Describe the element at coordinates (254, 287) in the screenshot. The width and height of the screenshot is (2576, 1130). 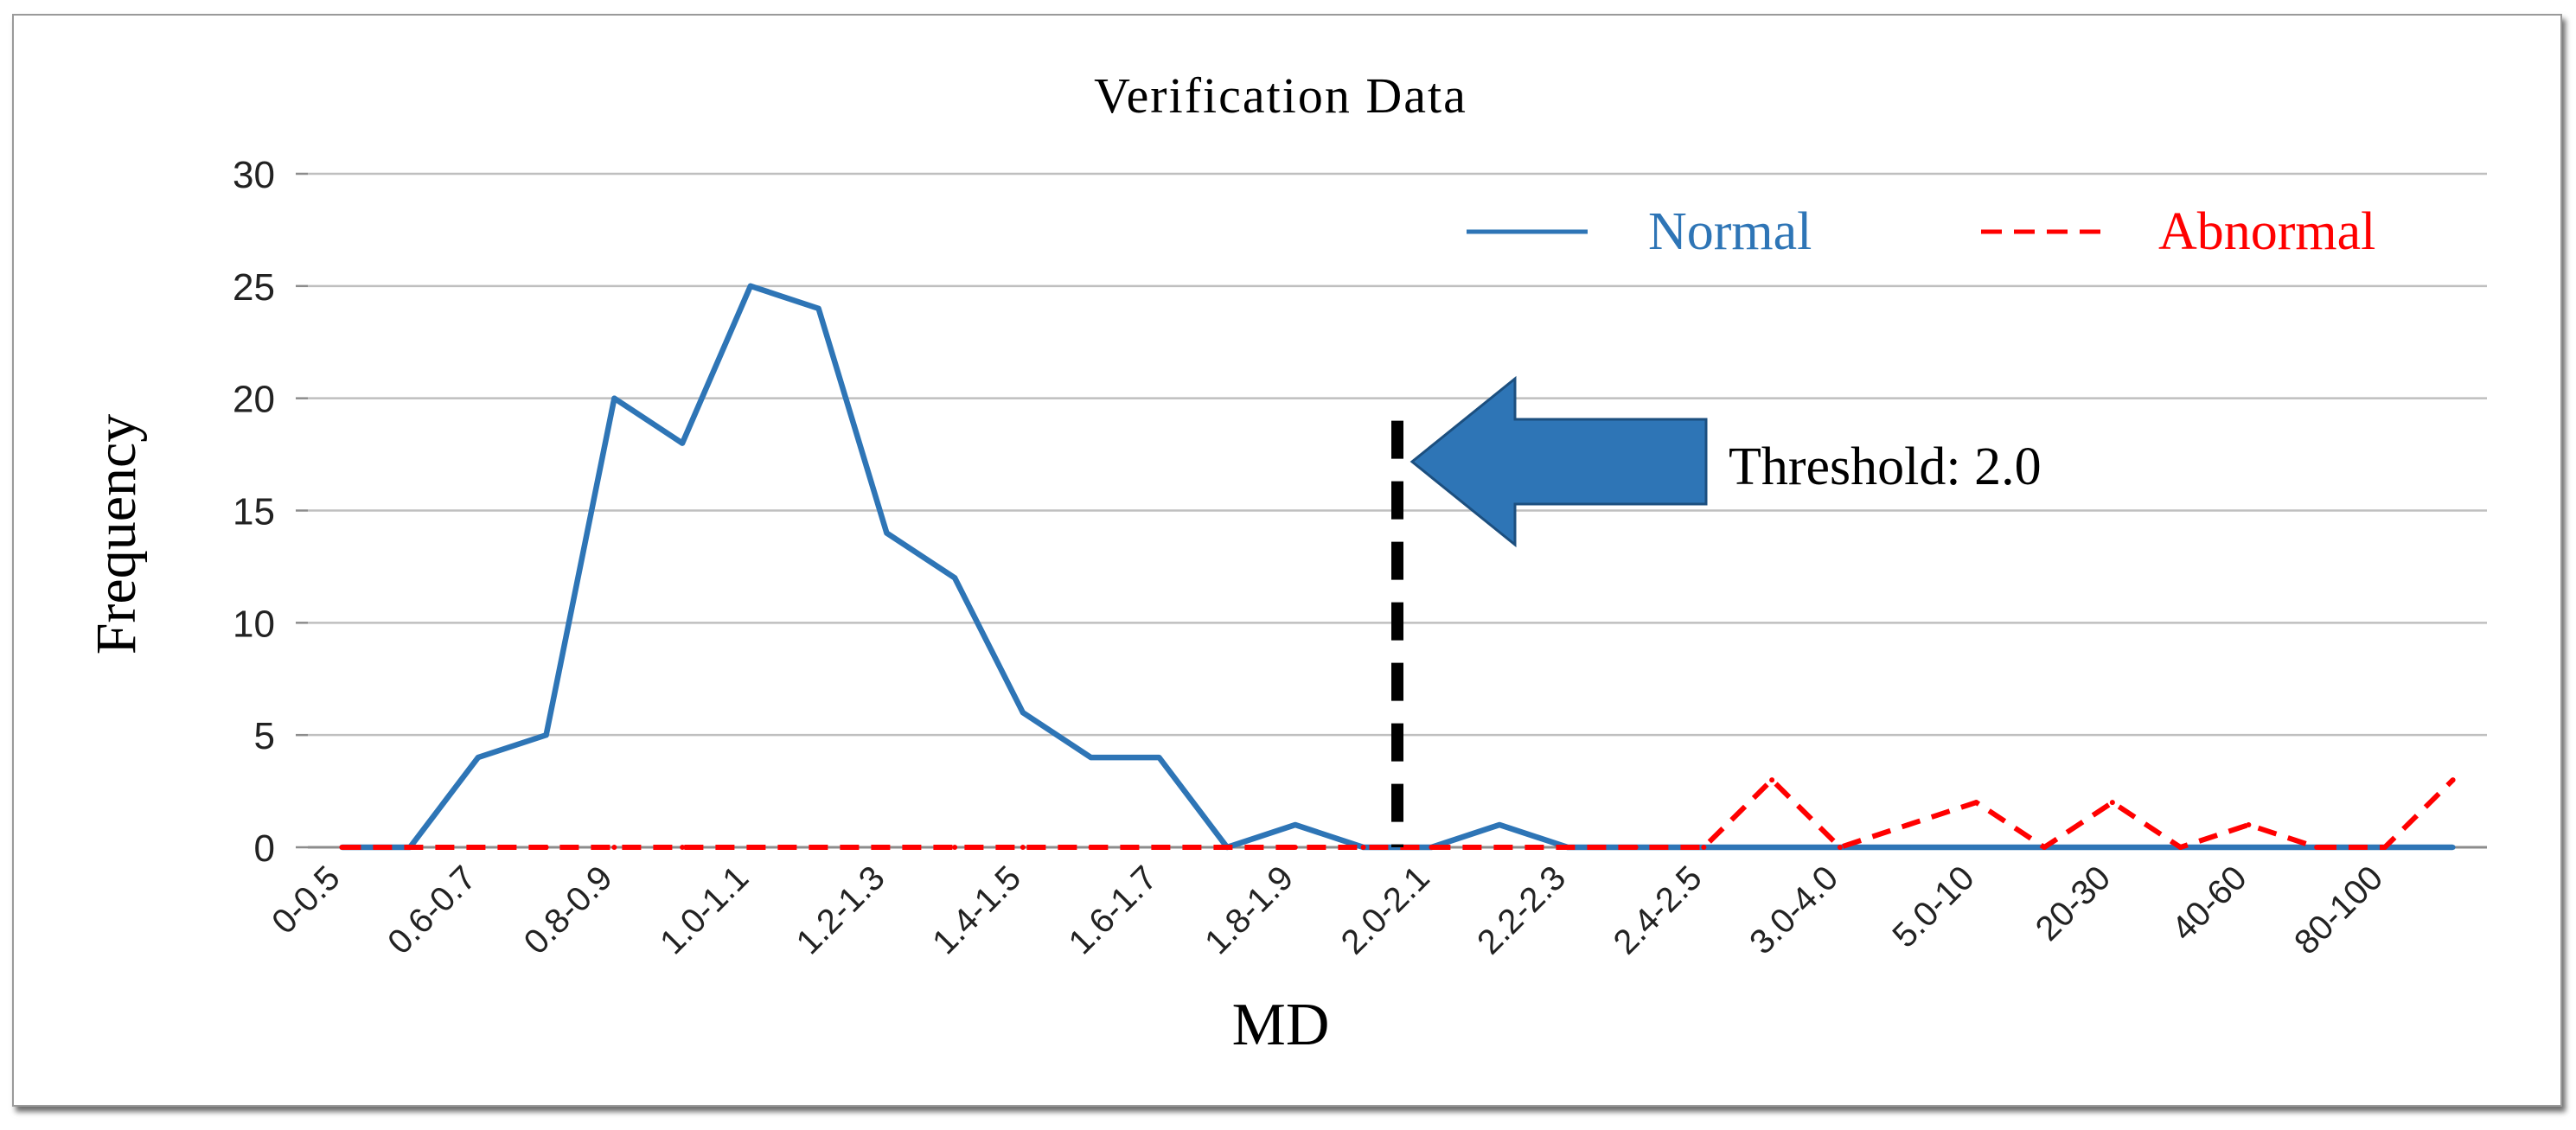
I see `y-tick-label: 25` at that location.